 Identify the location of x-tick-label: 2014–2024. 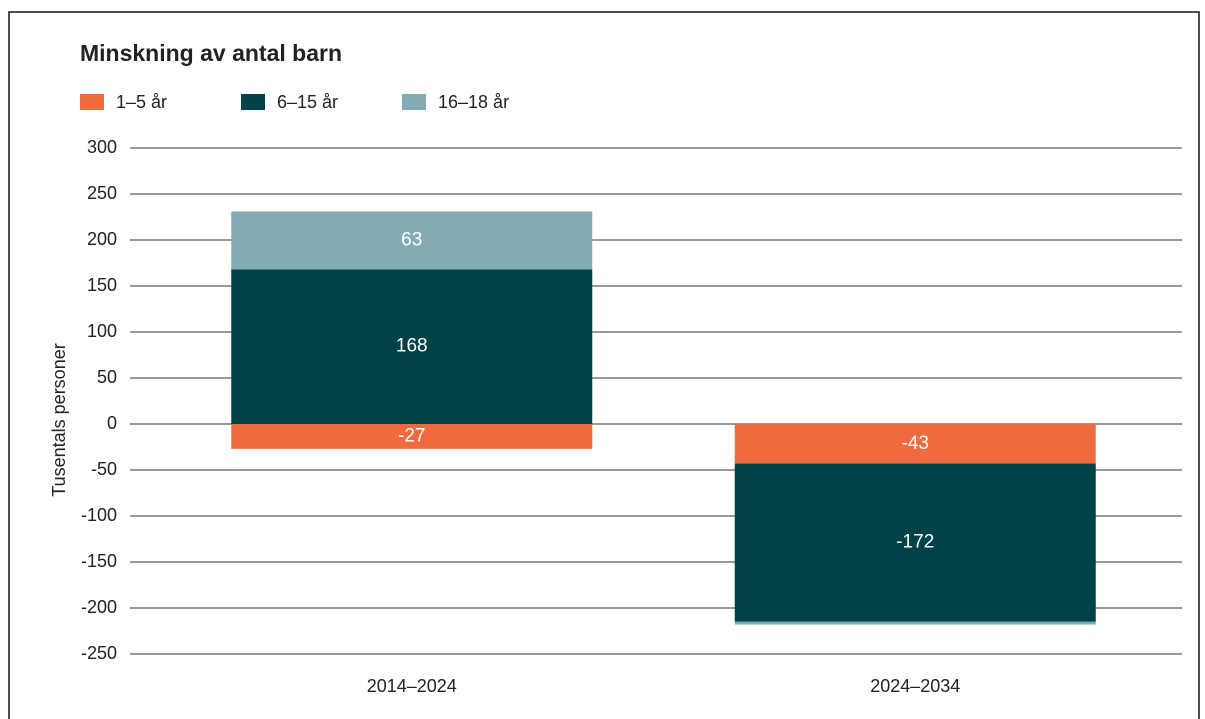
(412, 686).